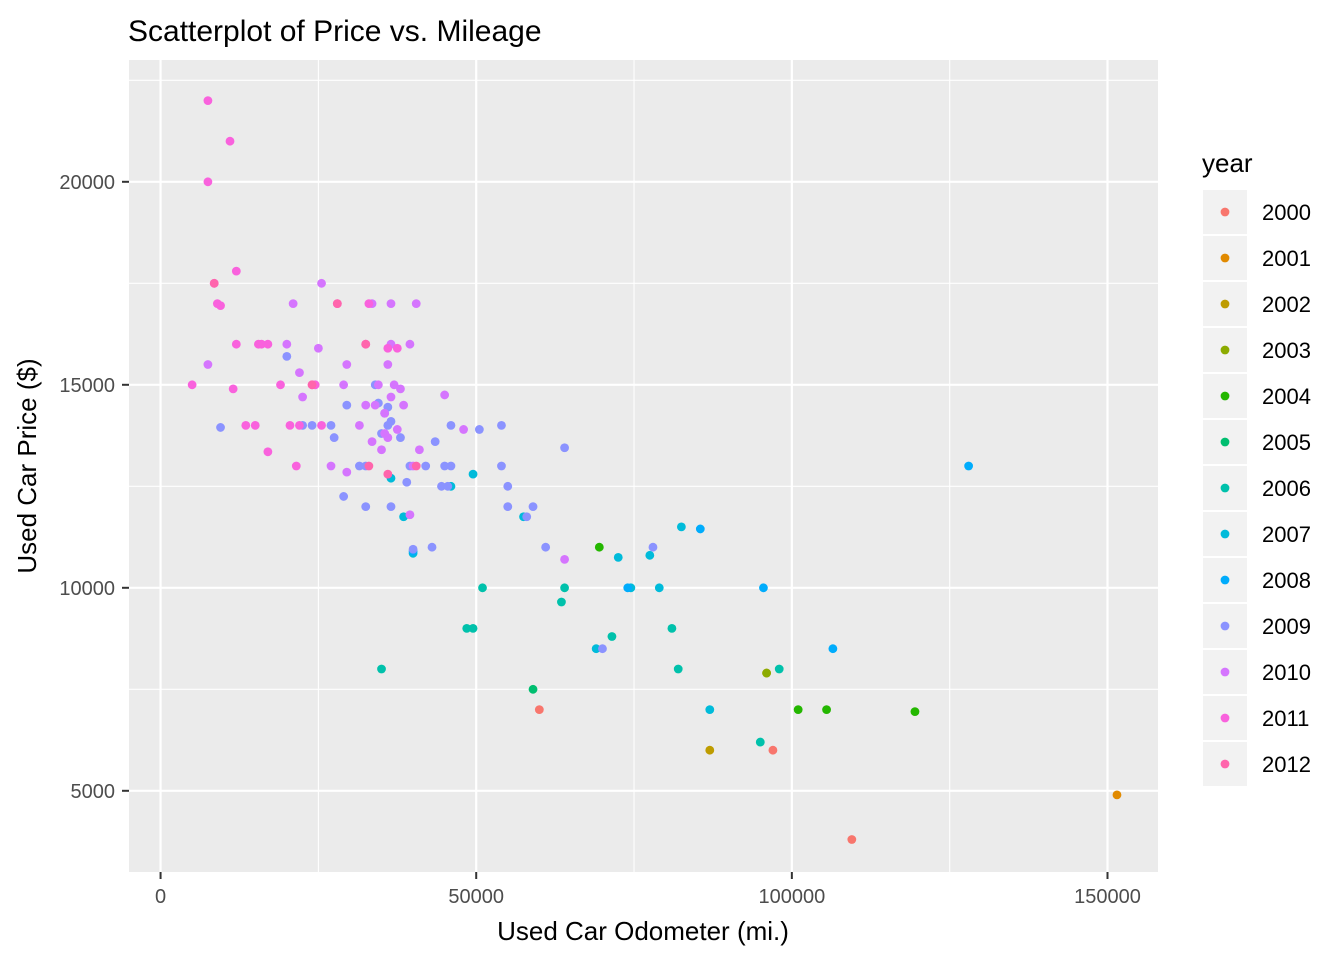  What do you see at coordinates (1286, 396) in the screenshot?
I see `legend-label: 2004` at bounding box center [1286, 396].